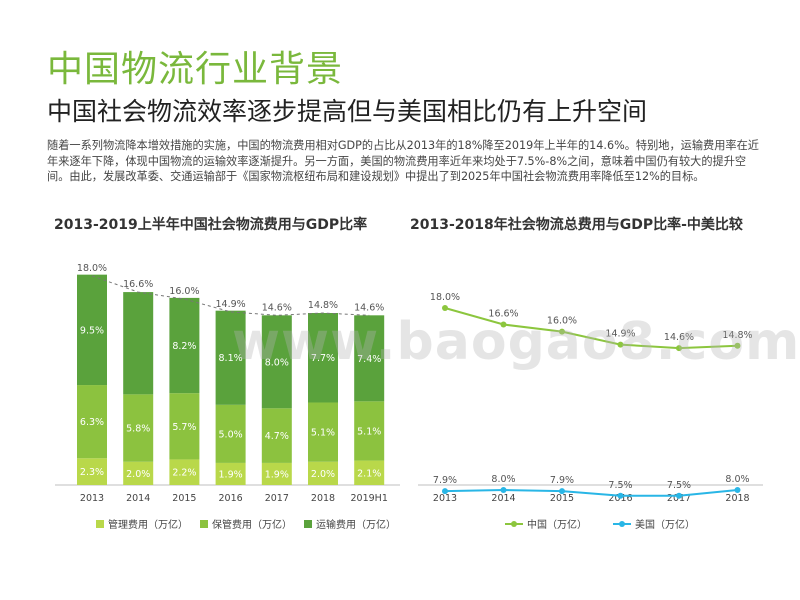 The image size is (800, 600). Describe the element at coordinates (503, 314) in the screenshot. I see `data-label: 16.6%` at that location.